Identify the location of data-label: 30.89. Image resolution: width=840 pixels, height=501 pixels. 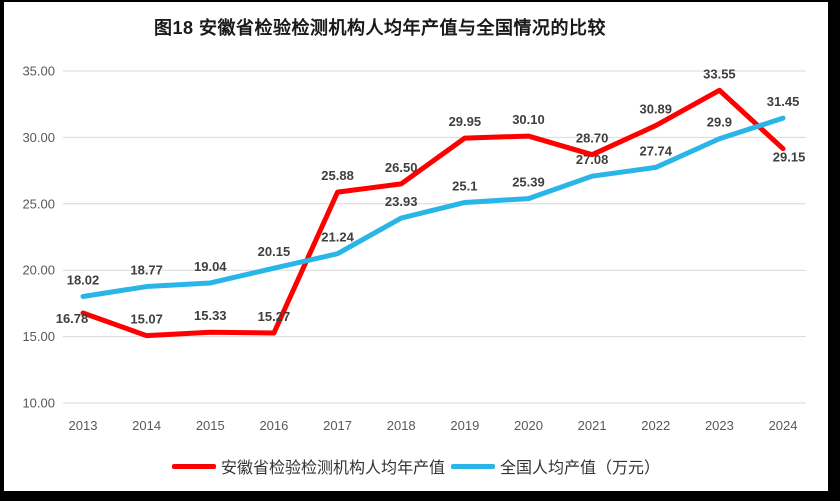
(655, 109).